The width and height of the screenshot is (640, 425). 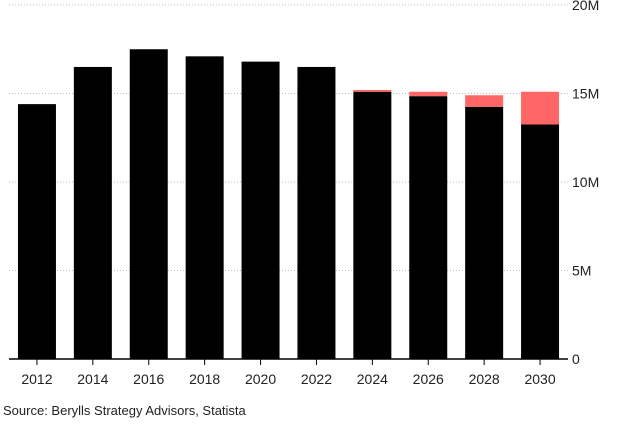 What do you see at coordinates (260, 379) in the screenshot?
I see `x-tick-label: 2020` at bounding box center [260, 379].